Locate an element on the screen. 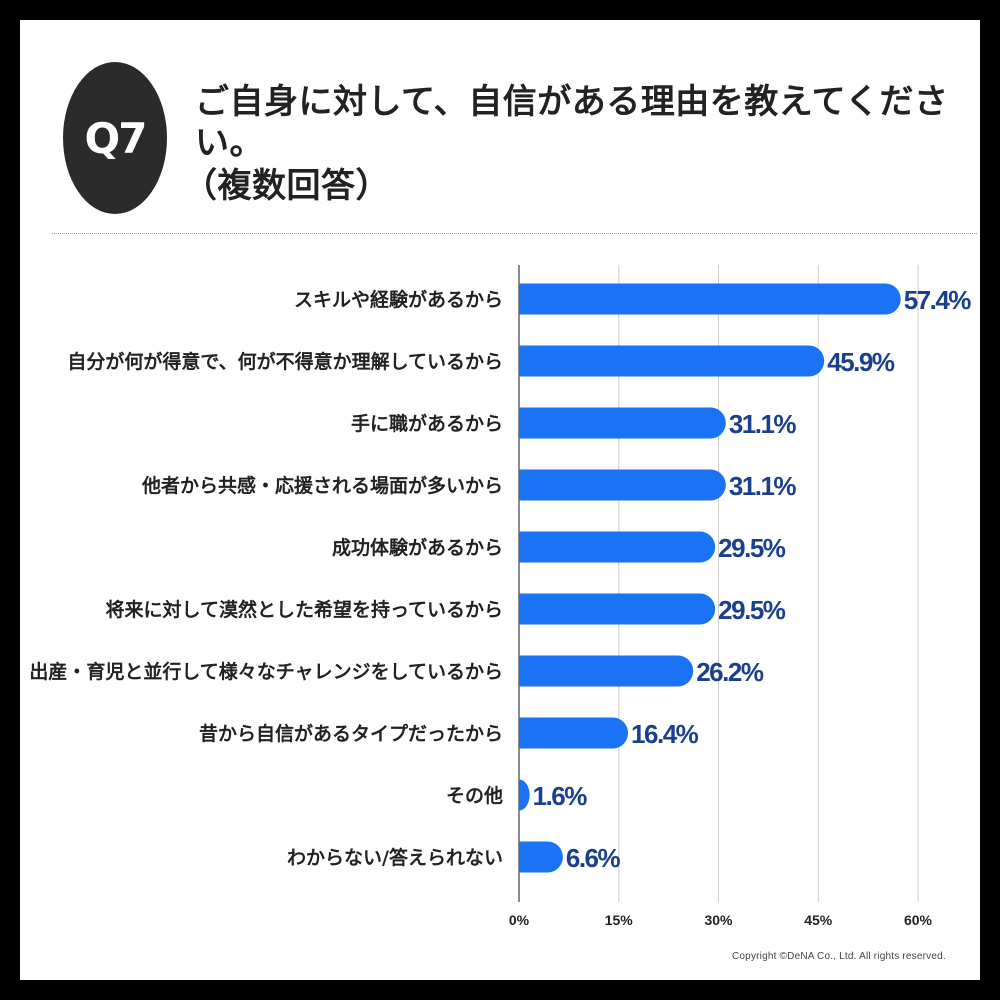 The image size is (1000, 1000). x-tick-label: 45% is located at coordinates (818, 920).